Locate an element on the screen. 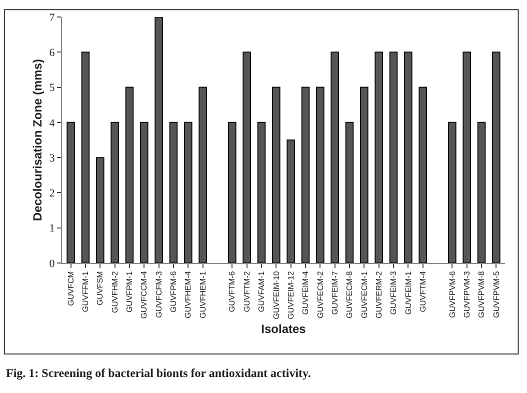 This screenshot has width=527, height=393. x-tick-label: GUVFPM-1 is located at coordinates (129, 291).